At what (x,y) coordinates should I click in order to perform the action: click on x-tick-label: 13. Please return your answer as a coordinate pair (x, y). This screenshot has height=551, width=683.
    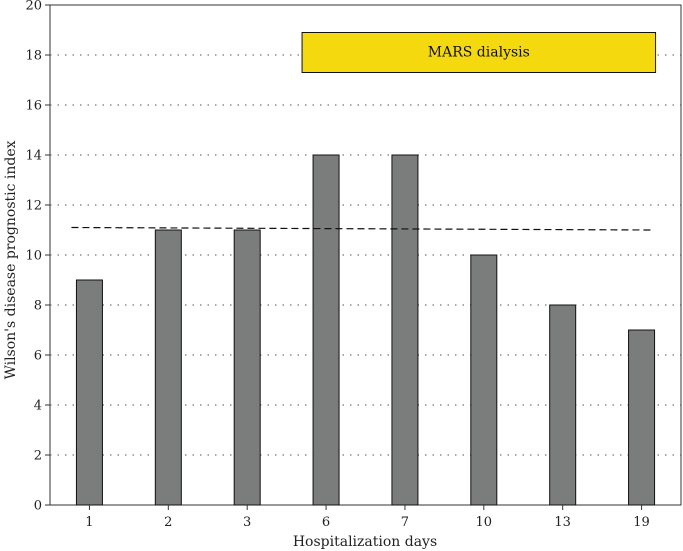
    Looking at the image, I should click on (562, 522).